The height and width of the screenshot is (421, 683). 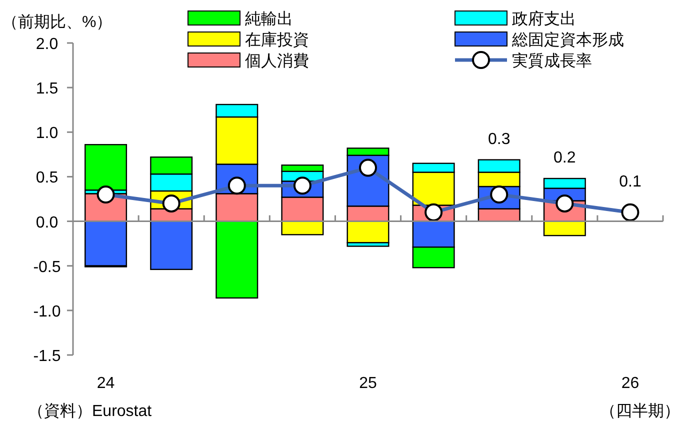 I want to click on x-axis-title: （四半期）, so click(x=640, y=411).